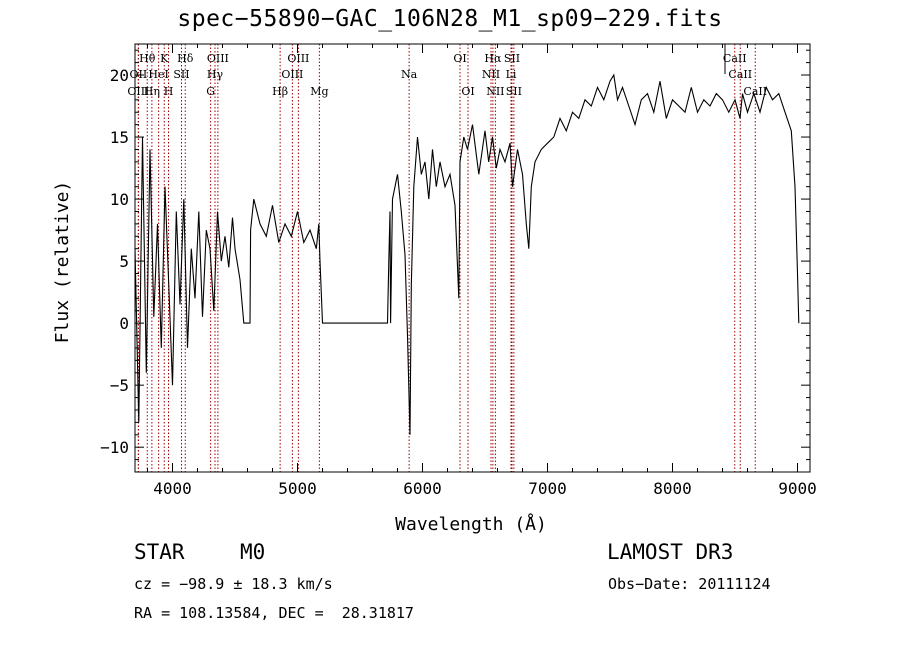 The image size is (900, 649). Describe the element at coordinates (152, 91) in the screenshot. I see `line-label: Hη` at that location.